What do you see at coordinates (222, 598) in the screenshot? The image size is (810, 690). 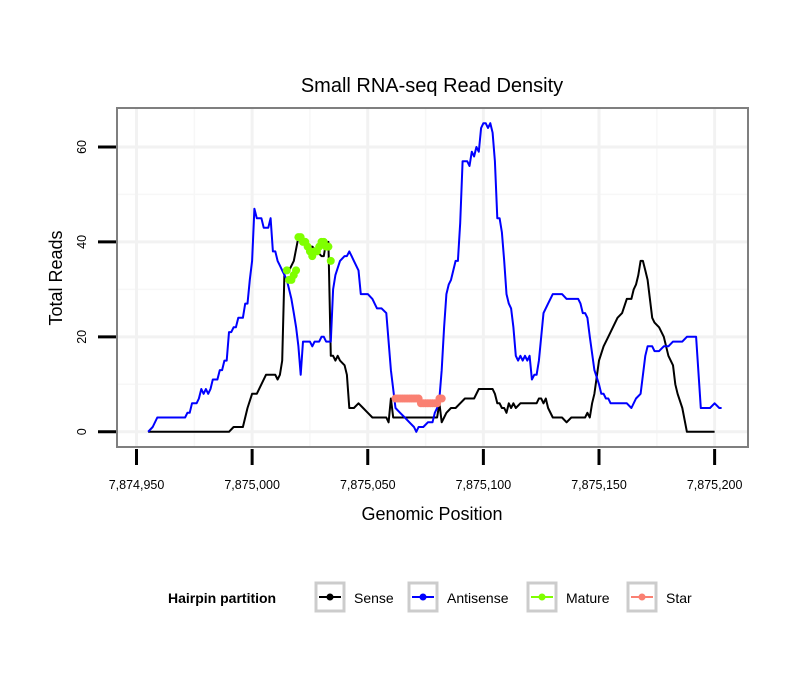 I see `legend-title: Hairpin partition` at bounding box center [222, 598].